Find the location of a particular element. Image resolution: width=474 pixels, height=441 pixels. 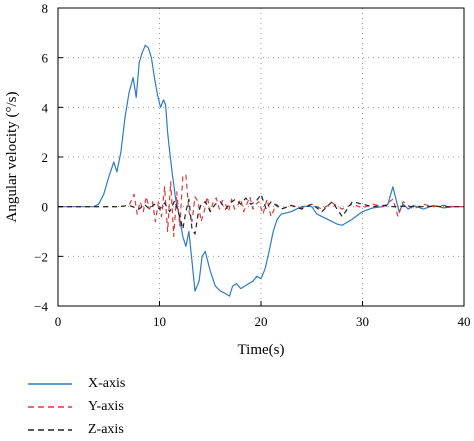

y-tick-label: 0 is located at coordinates (45, 207).